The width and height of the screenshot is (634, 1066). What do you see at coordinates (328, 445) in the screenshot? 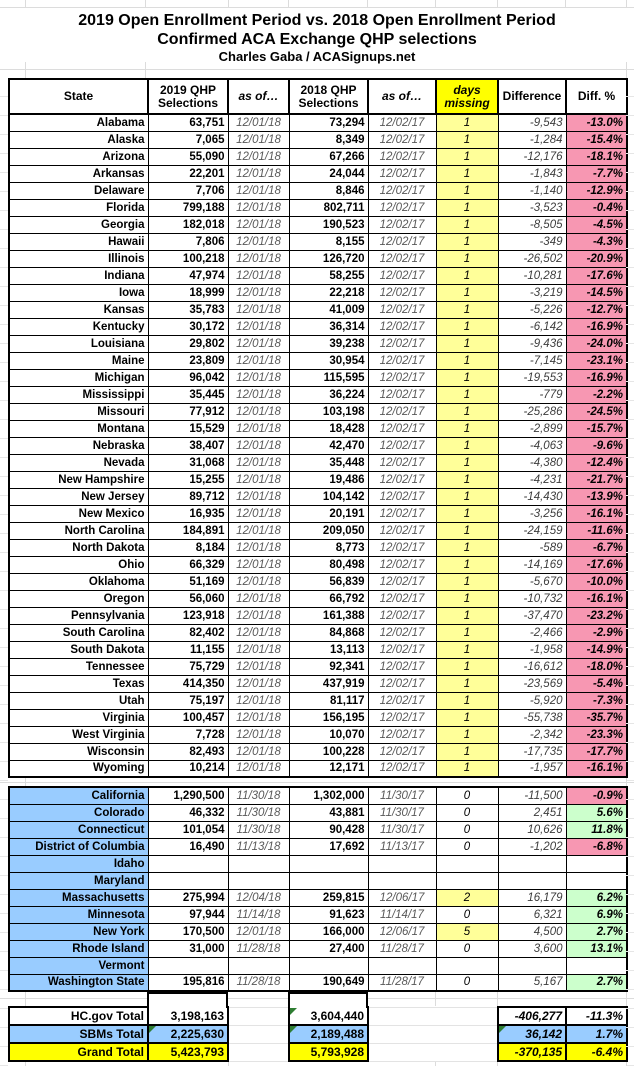
I see `qhp-2018-value: 42,470` at bounding box center [328, 445].